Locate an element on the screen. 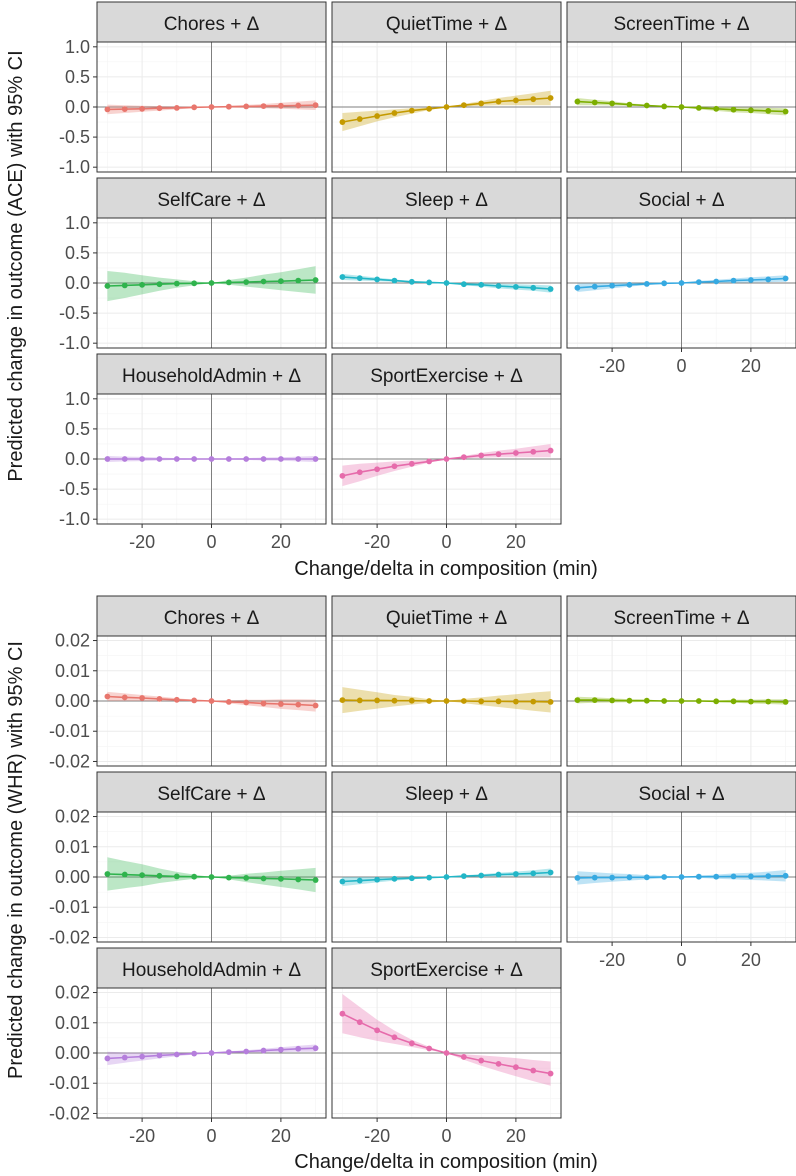 Image resolution: width=796 pixels, height=1176 pixels. facet-label: Sleep + Δ is located at coordinates (446, 200).